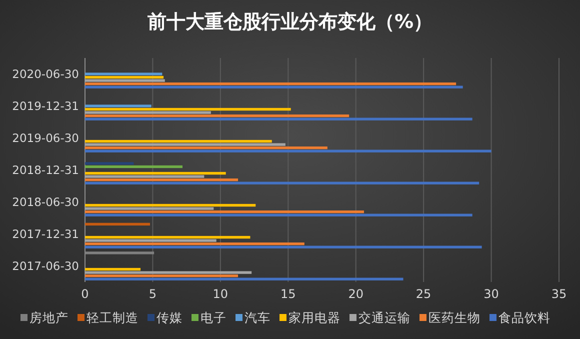 Image resolution: width=580 pixels, height=339 pixels. Describe the element at coordinates (384, 317) in the screenshot. I see `legend-label: 交通运输` at that location.